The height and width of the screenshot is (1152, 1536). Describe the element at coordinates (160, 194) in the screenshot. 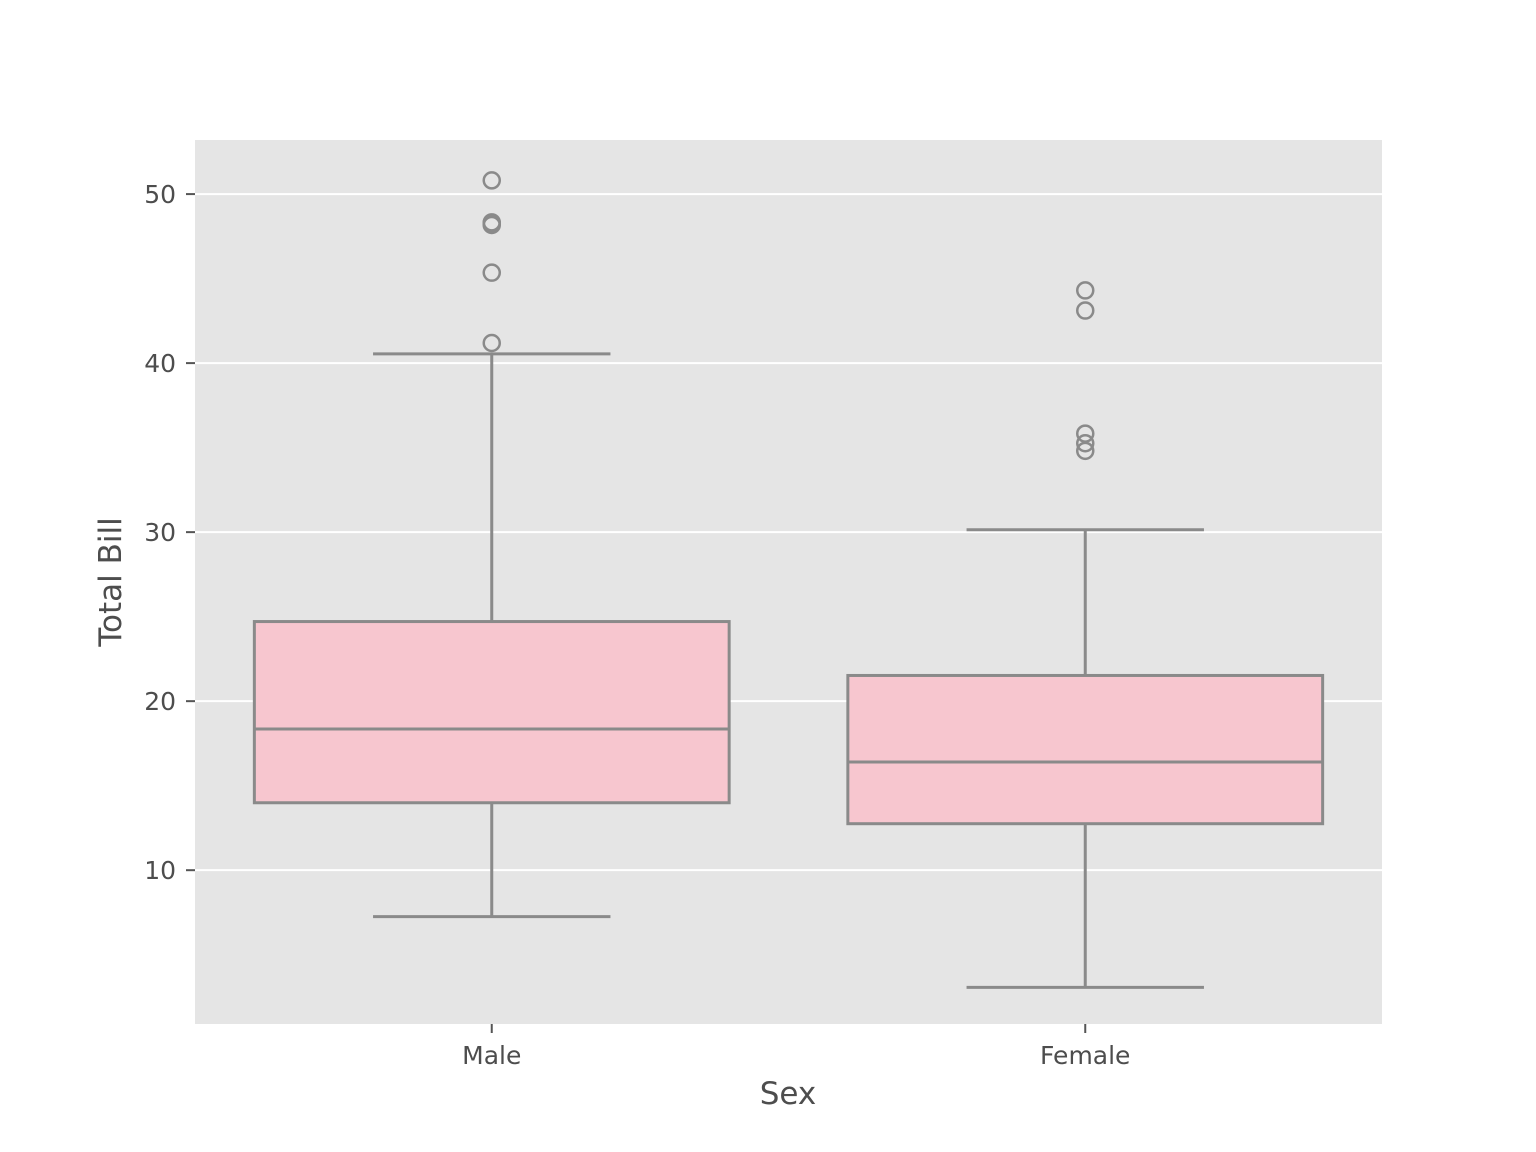

I see `y-tick-label-50: 50` at that location.